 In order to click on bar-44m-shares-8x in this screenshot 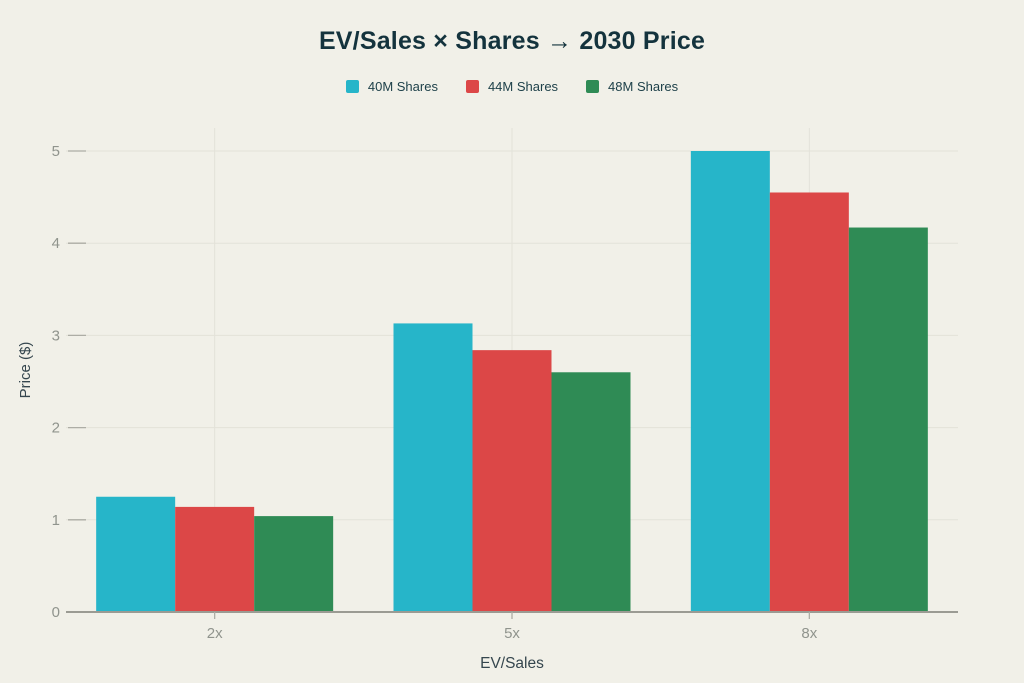, I will do `click(809, 402)`.